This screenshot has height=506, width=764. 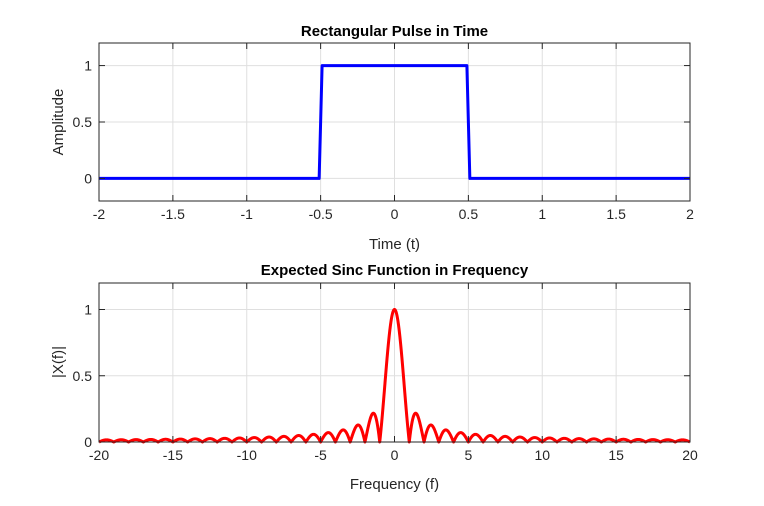 What do you see at coordinates (99, 455) in the screenshot?
I see `x-tick-label: -20` at bounding box center [99, 455].